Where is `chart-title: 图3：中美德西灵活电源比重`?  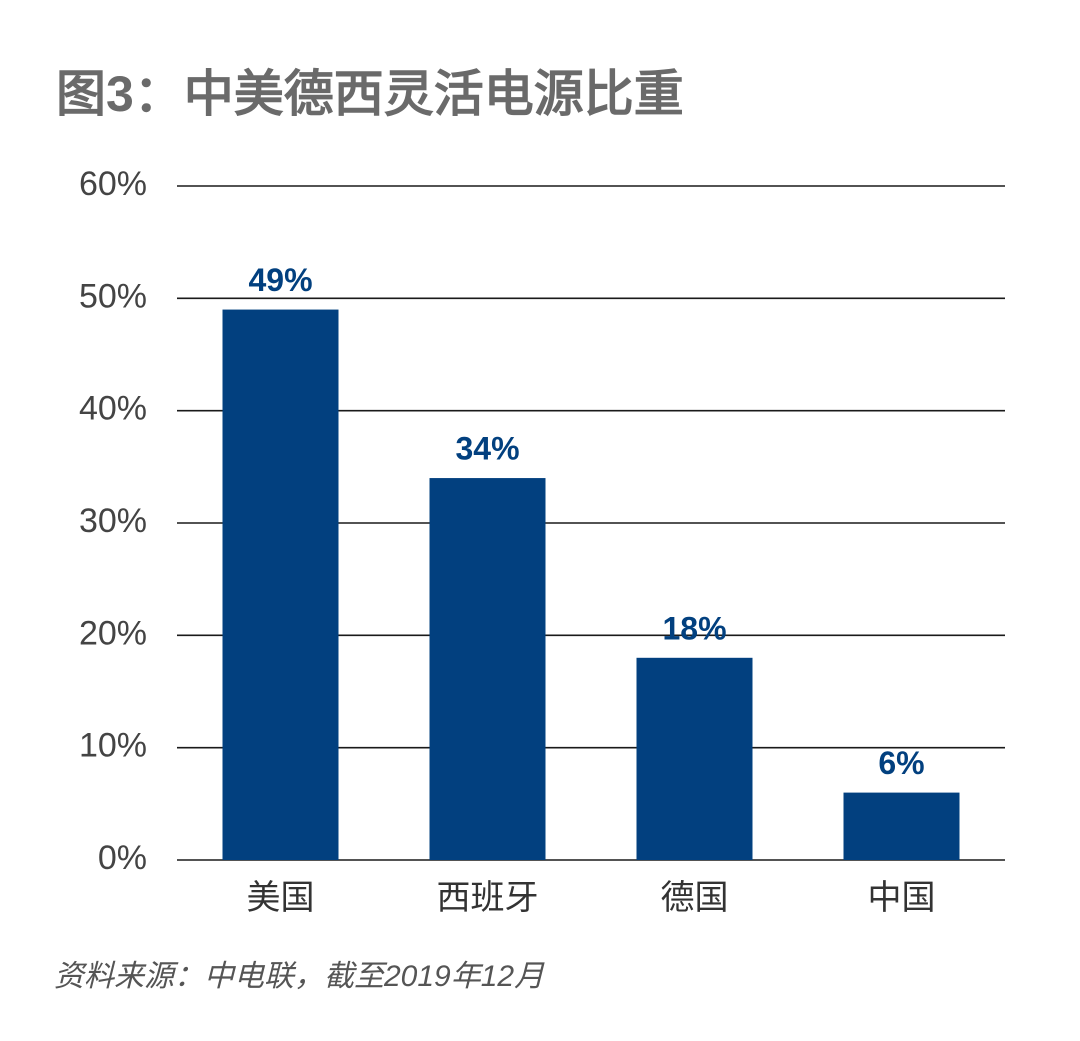
chart-title: 图3：中美德西灵活电源比重 is located at coordinates (370, 94).